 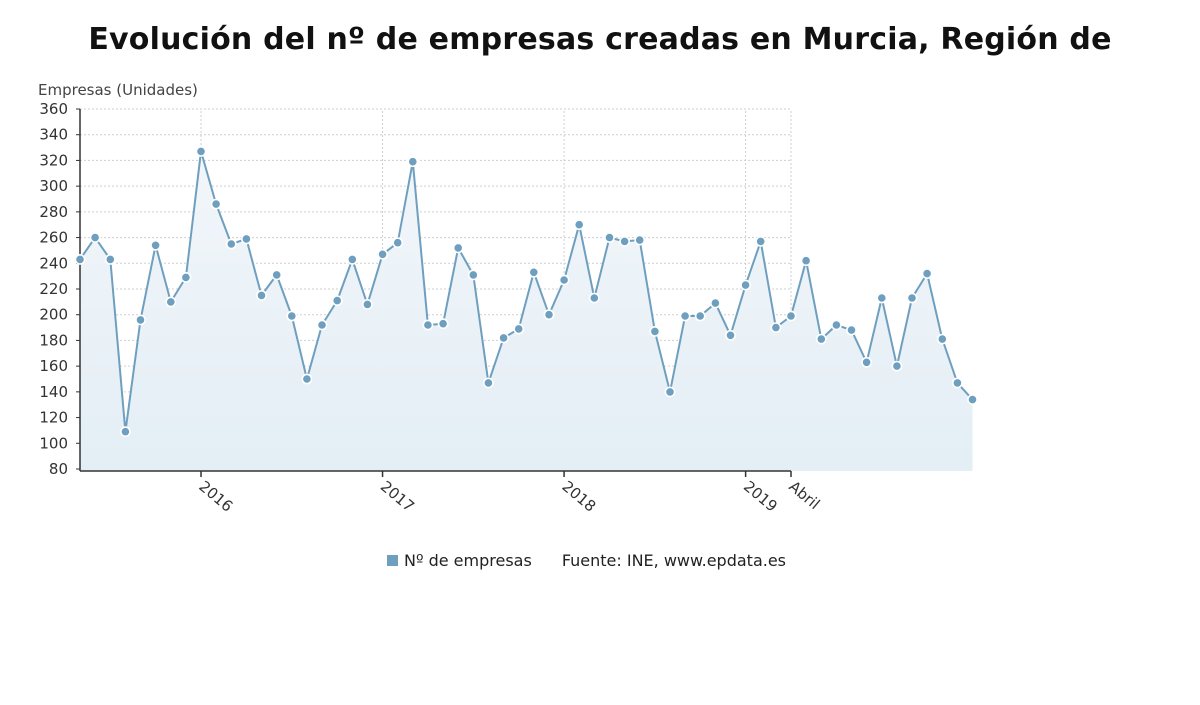 What do you see at coordinates (468, 560) in the screenshot?
I see `legend-series-label: Nº de empresas` at bounding box center [468, 560].